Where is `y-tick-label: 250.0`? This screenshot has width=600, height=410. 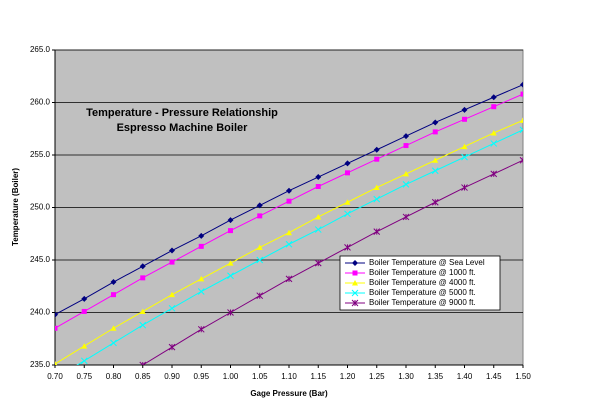
y-tick-label: 250.0 is located at coordinates (40, 207).